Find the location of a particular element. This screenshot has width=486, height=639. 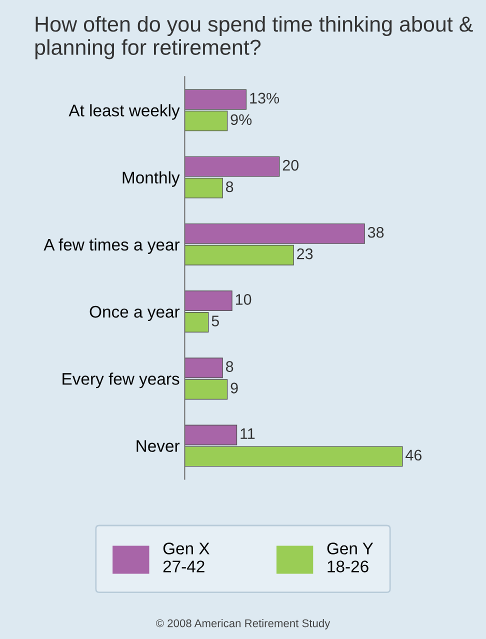

y-tick-label: A few times a year is located at coordinates (112, 246).